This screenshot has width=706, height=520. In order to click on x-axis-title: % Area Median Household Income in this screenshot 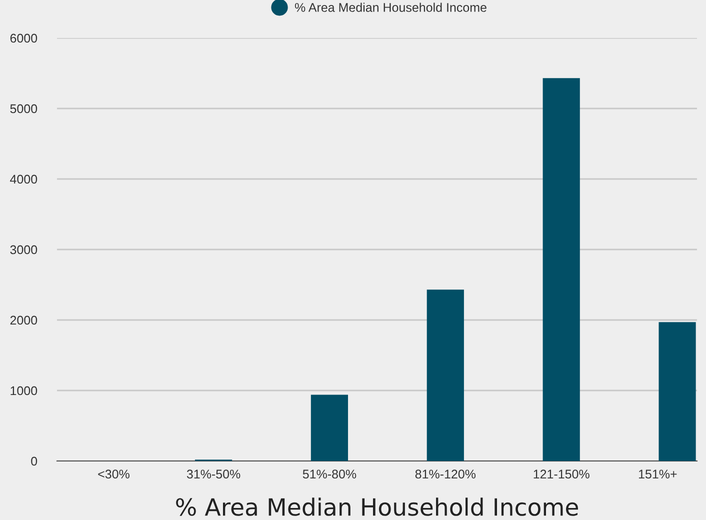, I will do `click(377, 507)`.